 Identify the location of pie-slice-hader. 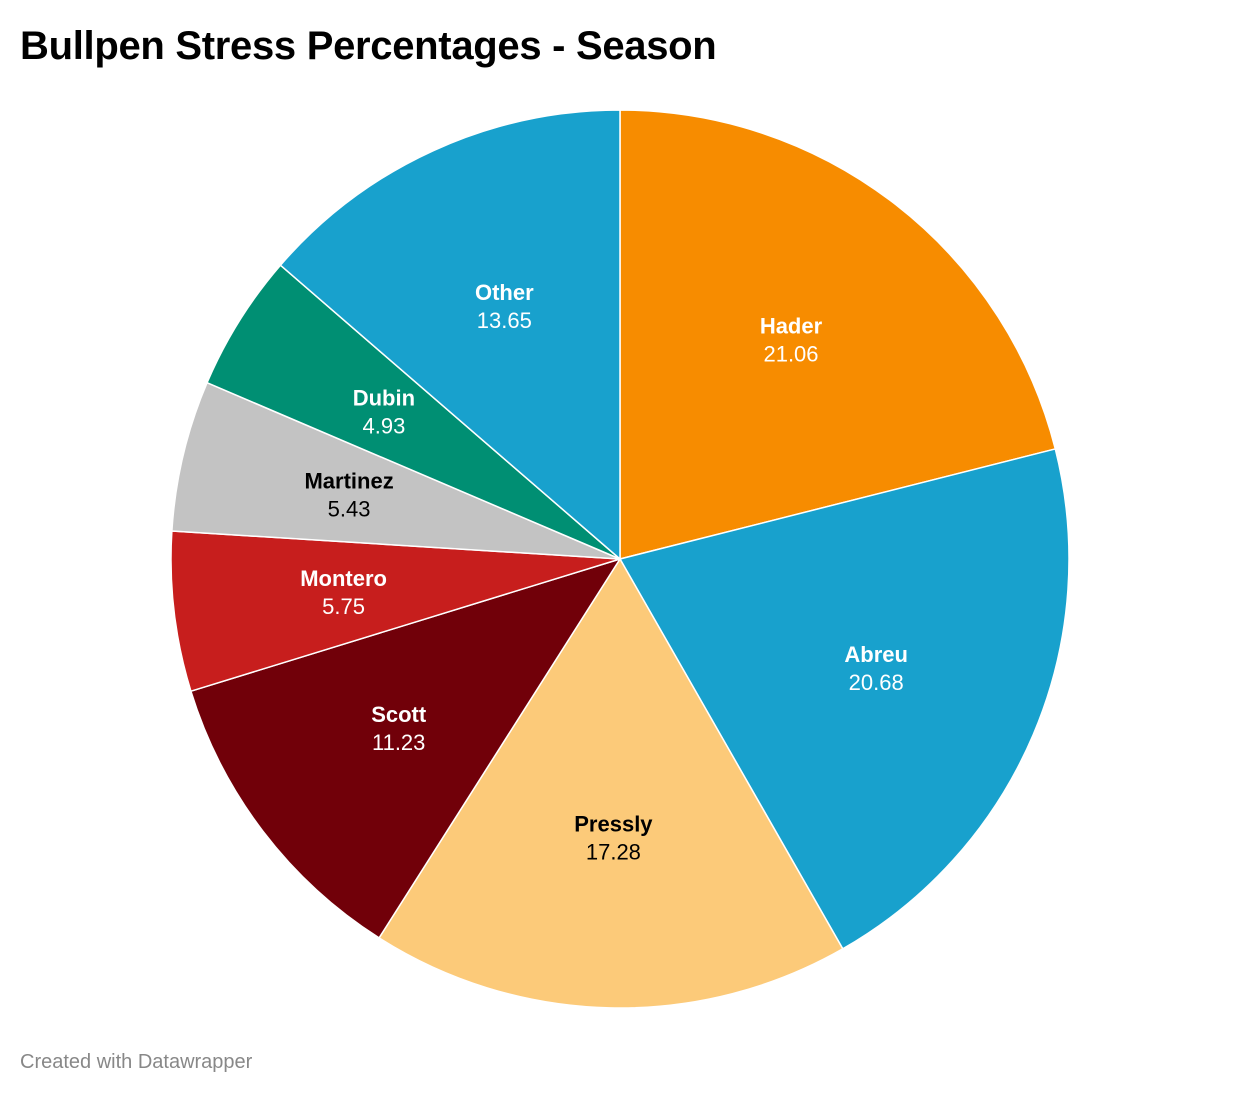
(838, 334).